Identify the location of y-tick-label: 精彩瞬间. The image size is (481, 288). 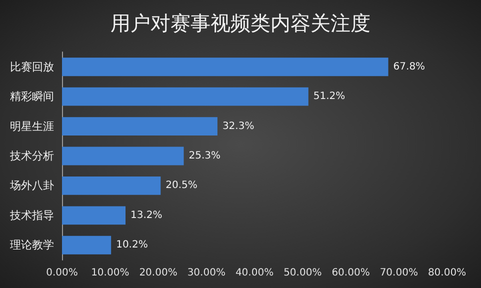
(32, 97).